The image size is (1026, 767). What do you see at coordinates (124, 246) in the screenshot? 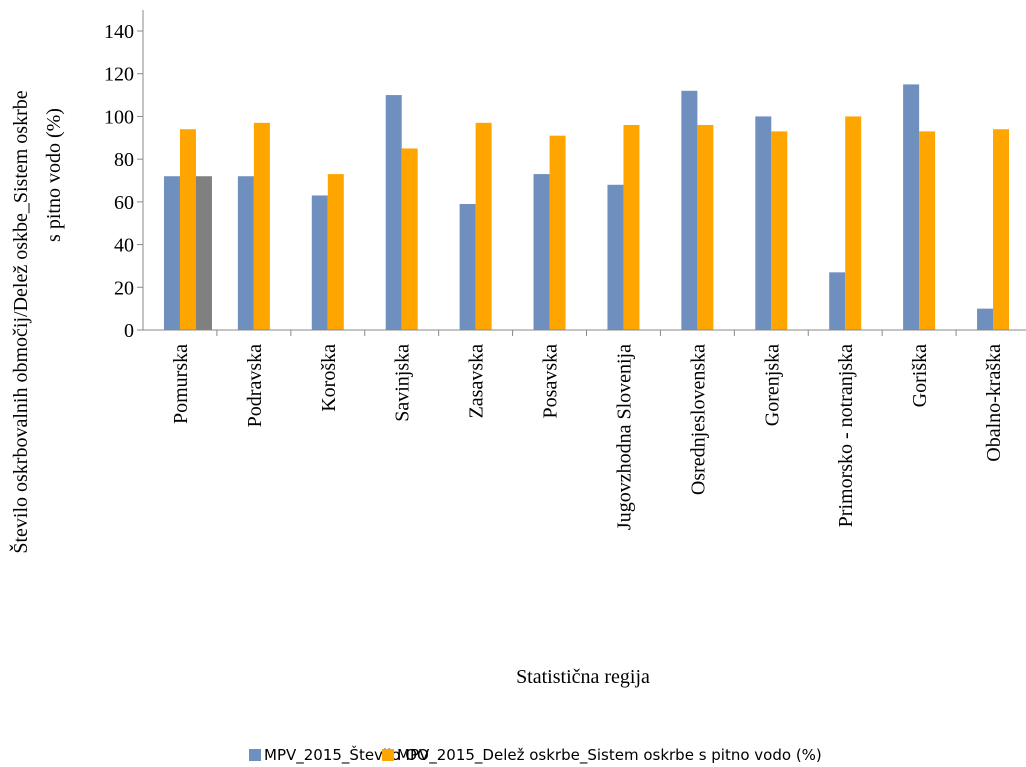
I see `y-tick-label: 40` at bounding box center [124, 246].